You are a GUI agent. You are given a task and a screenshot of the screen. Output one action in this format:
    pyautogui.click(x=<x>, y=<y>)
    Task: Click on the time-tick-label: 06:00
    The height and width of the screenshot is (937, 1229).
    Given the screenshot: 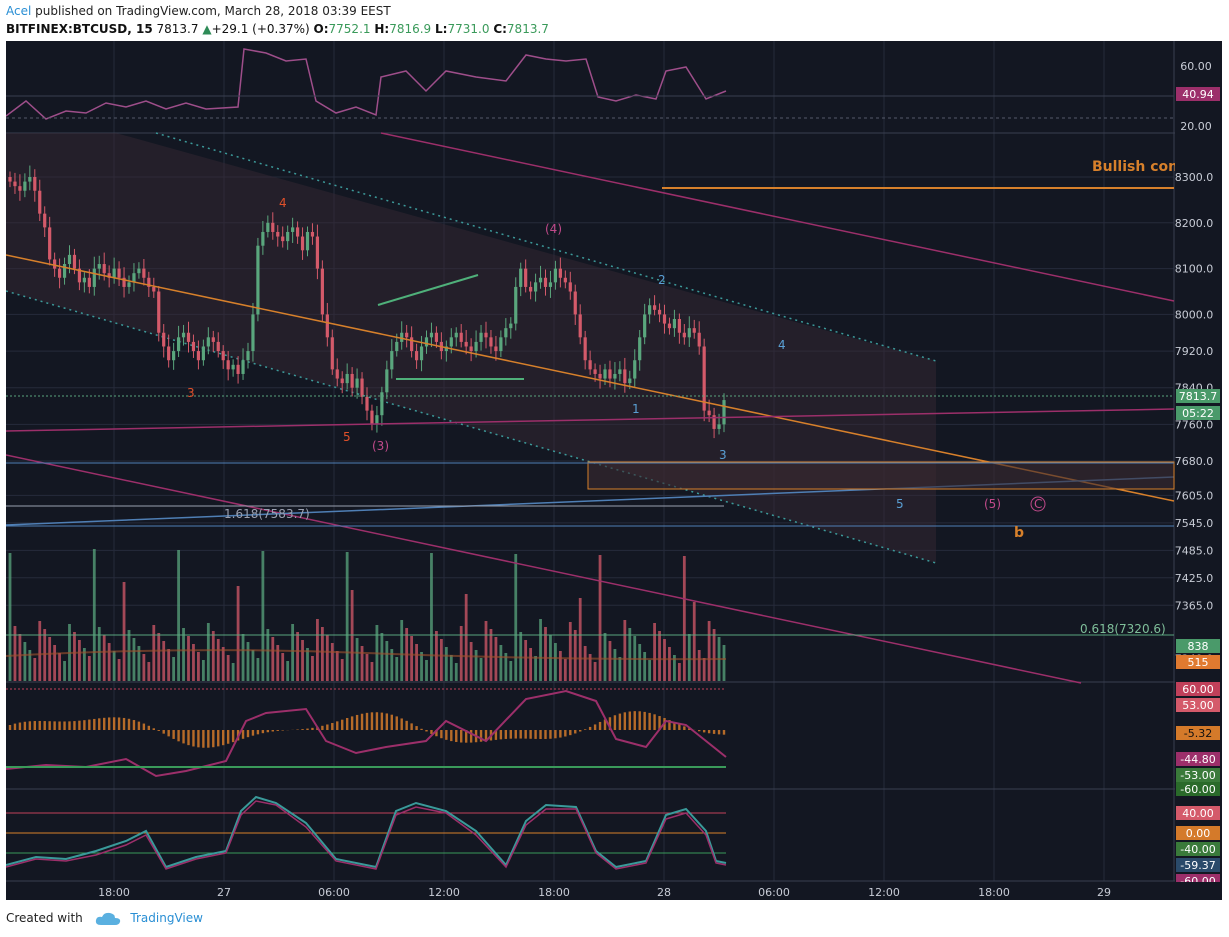 What is the action you would take?
    pyautogui.click(x=334, y=892)
    